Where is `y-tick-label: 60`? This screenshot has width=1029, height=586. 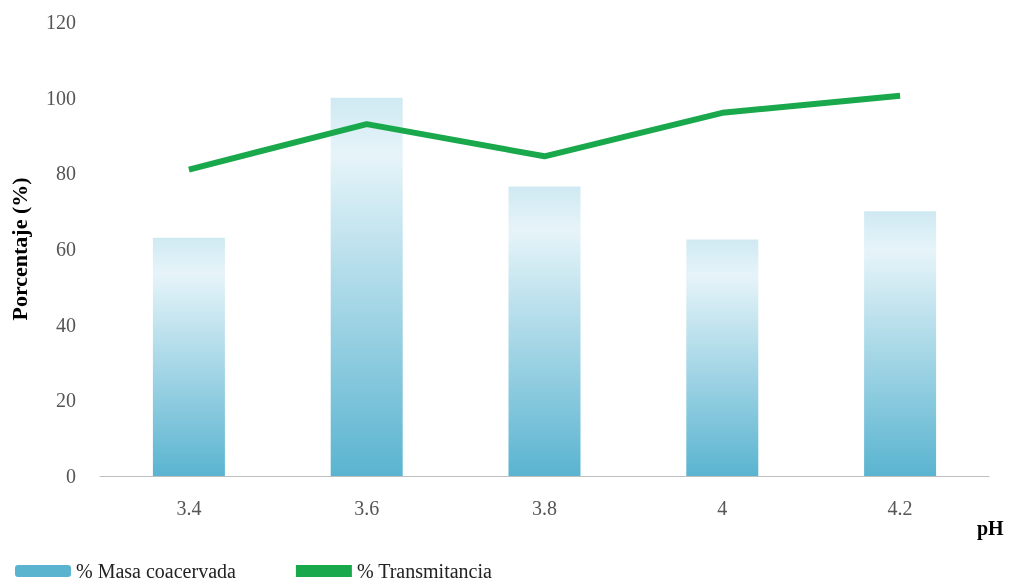 y-tick-label: 60 is located at coordinates (66, 249).